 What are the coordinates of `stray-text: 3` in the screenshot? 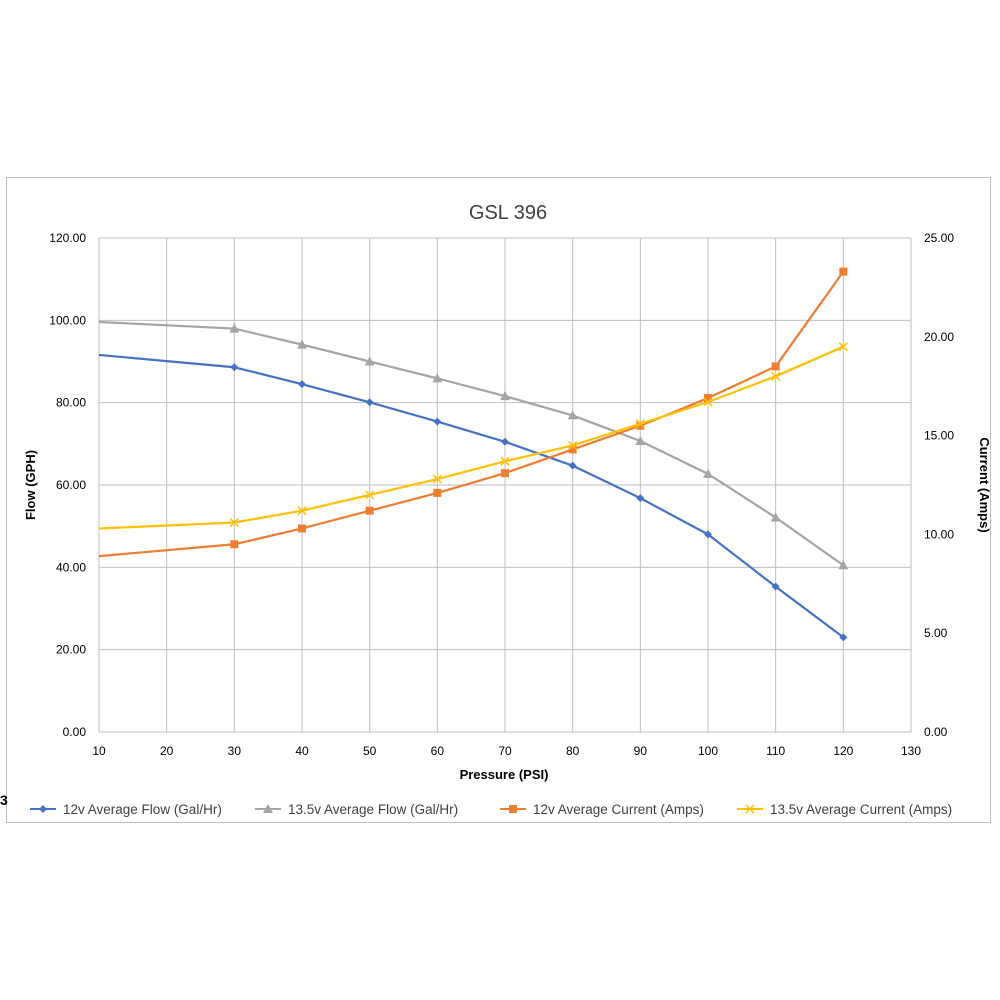 It's located at (4, 800).